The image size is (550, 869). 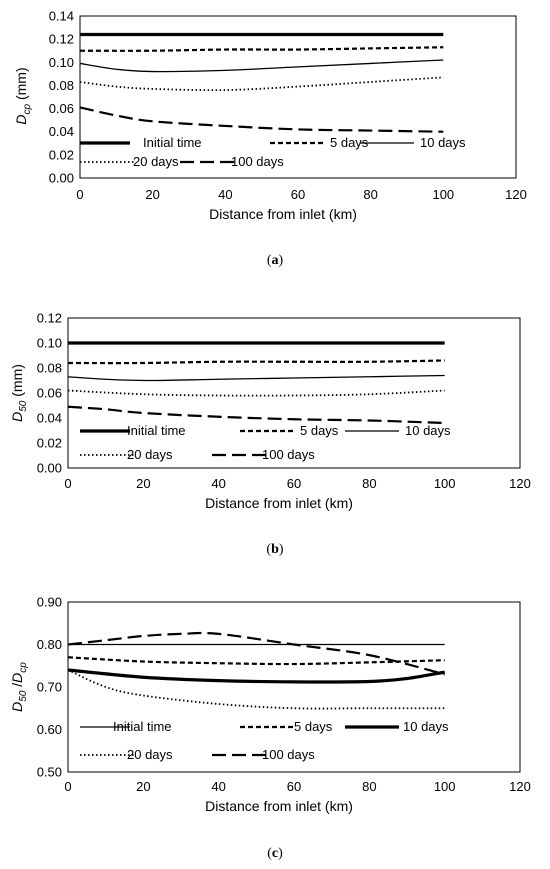 I want to click on plot-frame, so click(x=294, y=393).